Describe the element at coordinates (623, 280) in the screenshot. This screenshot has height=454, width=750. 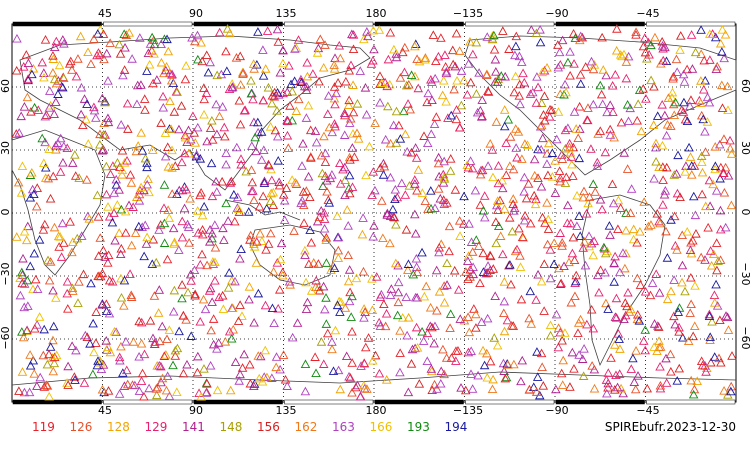
I see `south-america-outline` at that location.